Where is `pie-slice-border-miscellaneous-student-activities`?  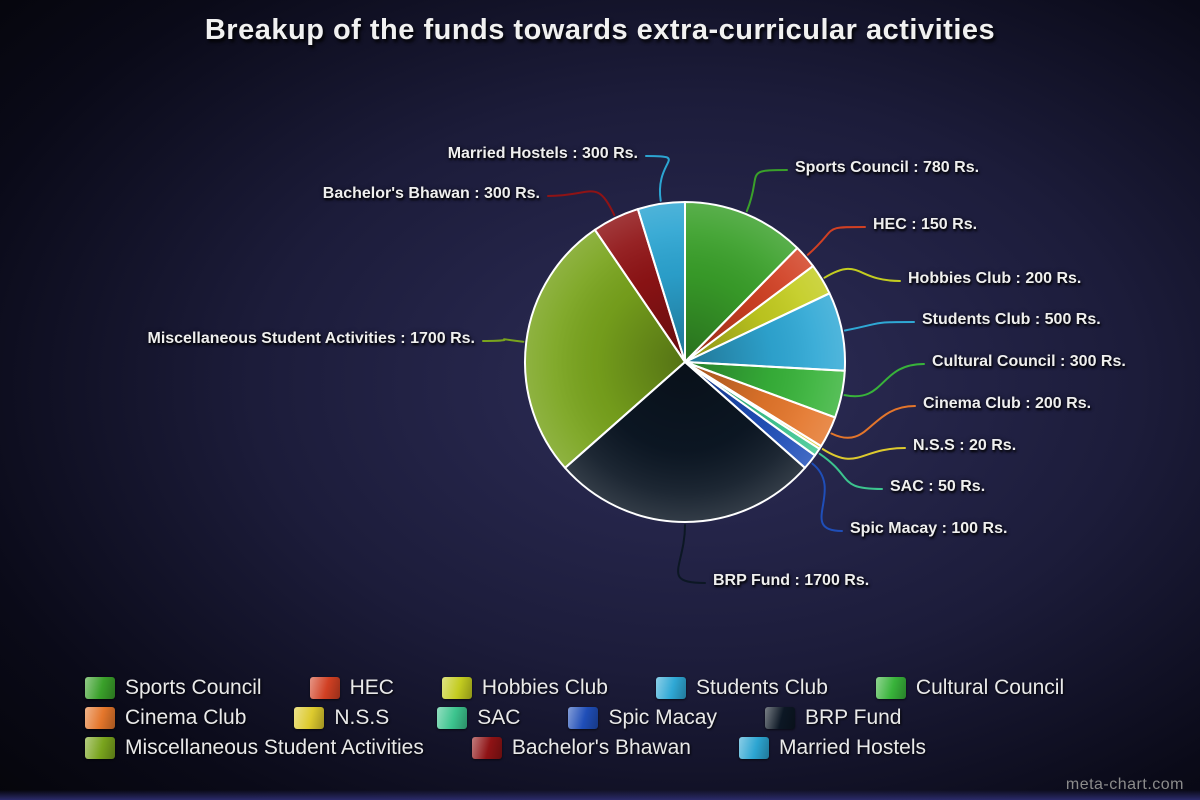 pie-slice-border-miscellaneous-student-activities is located at coordinates (605, 348).